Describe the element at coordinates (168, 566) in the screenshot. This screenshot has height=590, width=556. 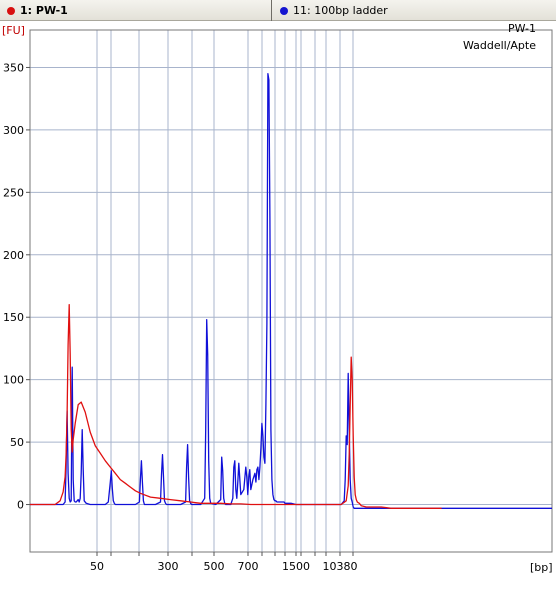
I see `x-tick-label: 300` at that location.